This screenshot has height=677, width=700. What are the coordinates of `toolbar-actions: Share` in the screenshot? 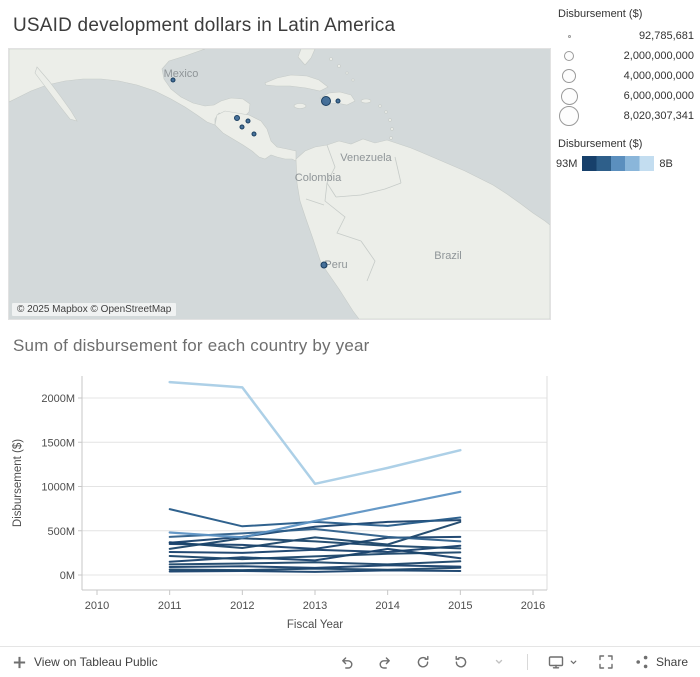 It's located at (512, 662).